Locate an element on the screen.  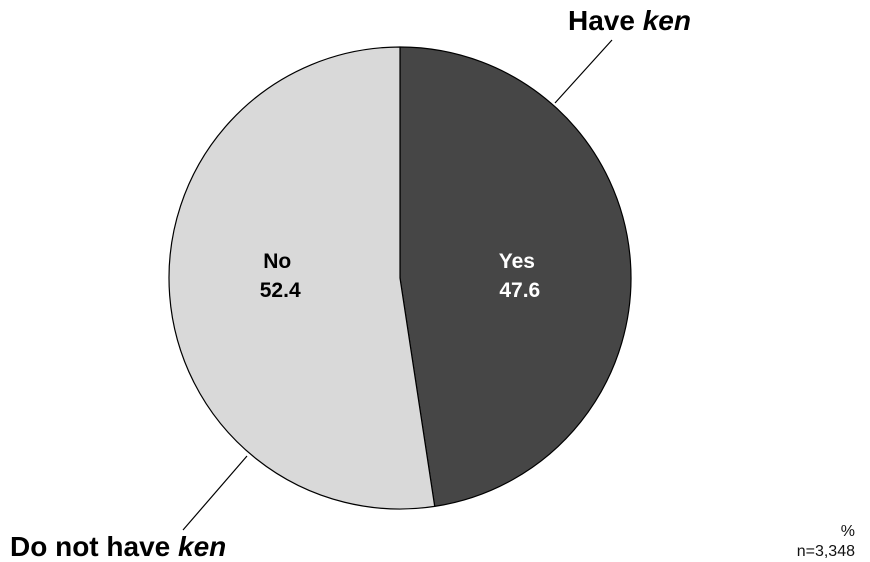
slice-label-no-name: No is located at coordinates (277, 261).